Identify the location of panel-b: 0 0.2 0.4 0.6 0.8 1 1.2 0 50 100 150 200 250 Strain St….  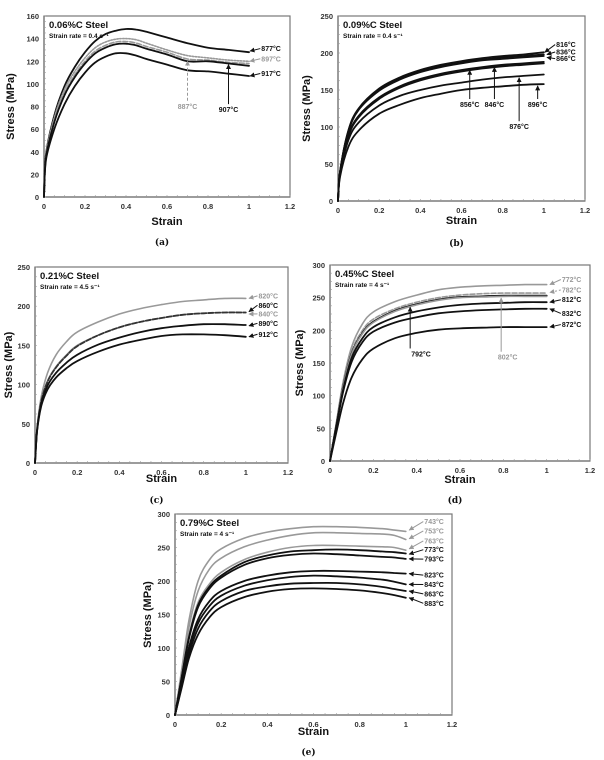
(445, 130).